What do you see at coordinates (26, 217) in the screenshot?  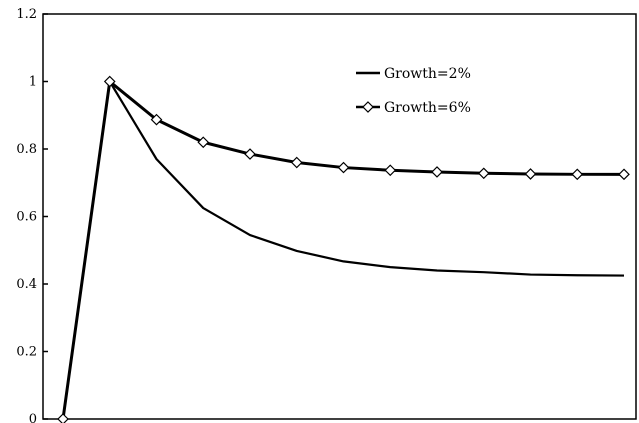 I see `y-tick-label-3: 0.6` at bounding box center [26, 217].